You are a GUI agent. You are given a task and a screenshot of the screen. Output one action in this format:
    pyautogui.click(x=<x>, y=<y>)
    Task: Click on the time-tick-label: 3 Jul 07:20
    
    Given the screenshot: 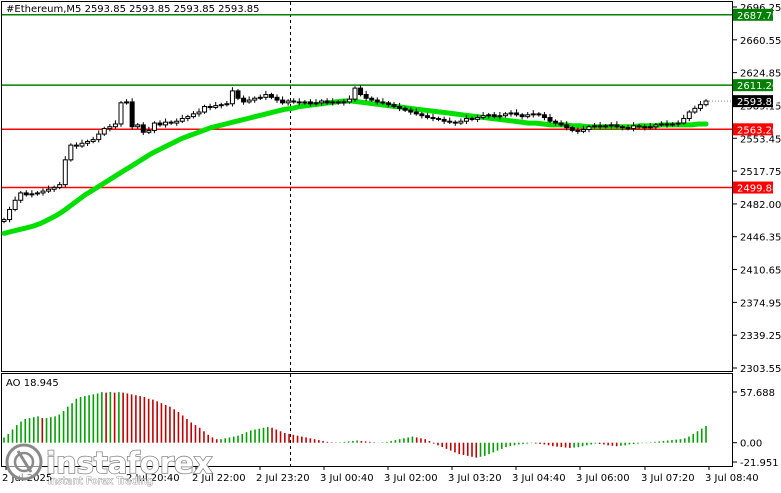 What is the action you would take?
    pyautogui.click(x=668, y=478)
    